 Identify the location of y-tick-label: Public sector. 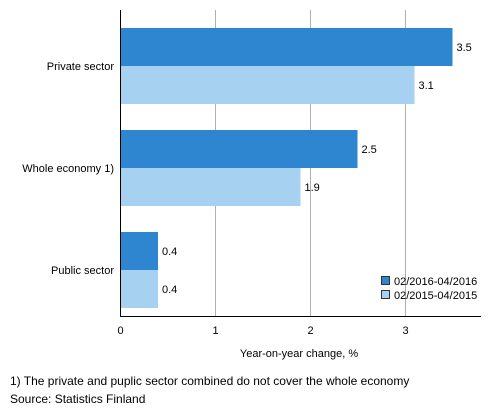
(82, 271).